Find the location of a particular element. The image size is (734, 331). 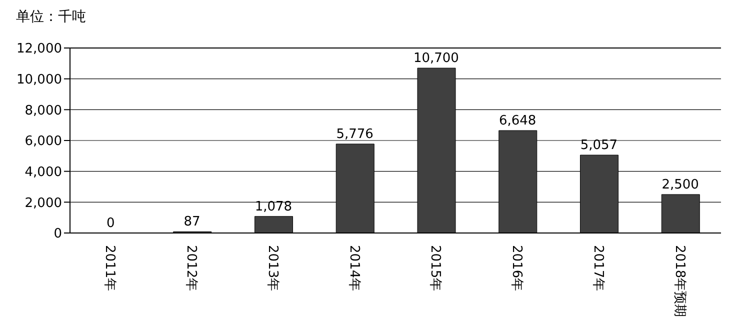

data-label: 5,776 is located at coordinates (355, 134).